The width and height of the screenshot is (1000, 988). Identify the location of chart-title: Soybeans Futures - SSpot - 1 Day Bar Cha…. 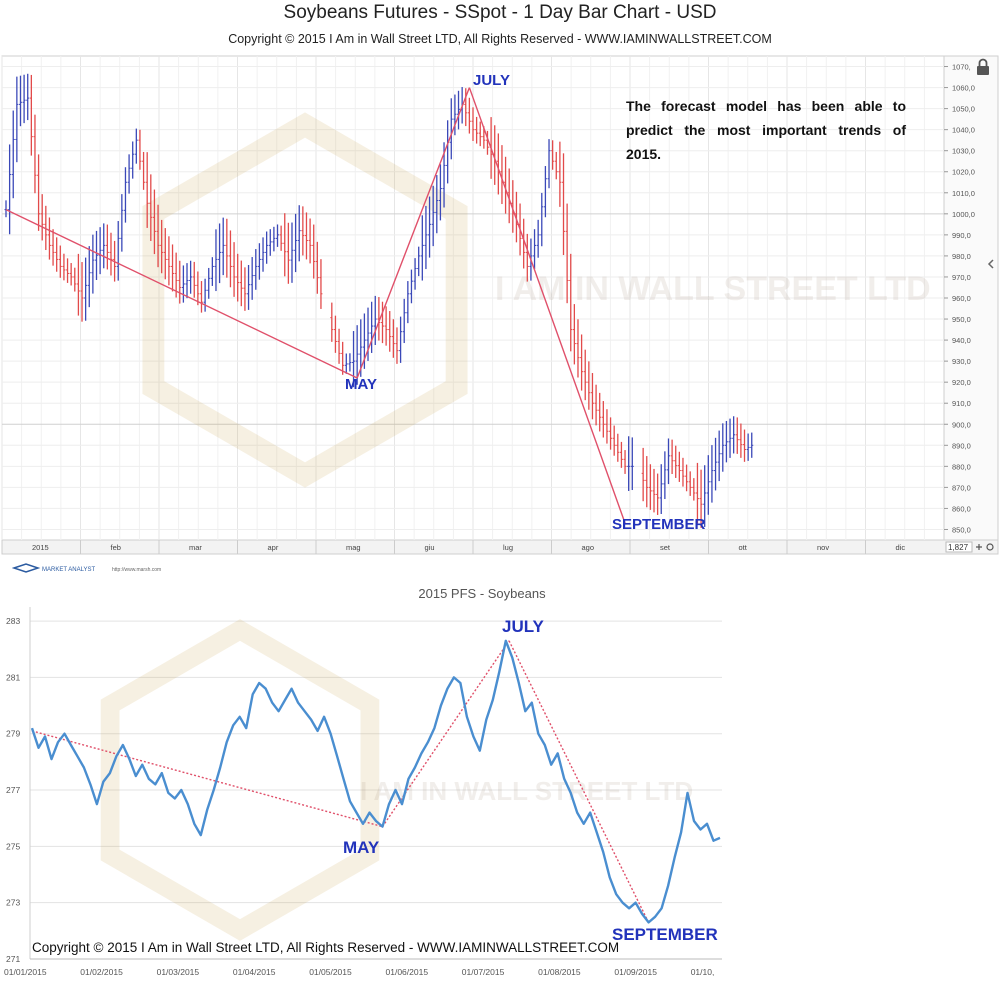
(500, 12).